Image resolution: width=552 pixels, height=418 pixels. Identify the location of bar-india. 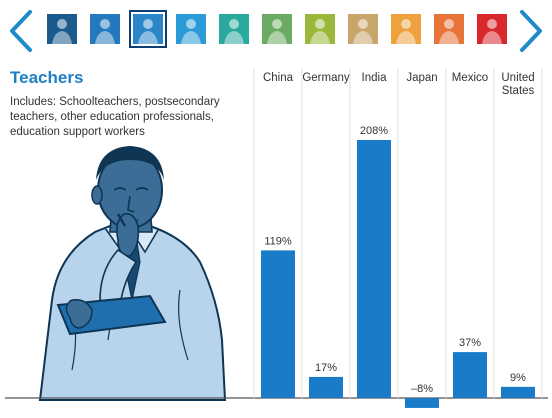
(374, 269).